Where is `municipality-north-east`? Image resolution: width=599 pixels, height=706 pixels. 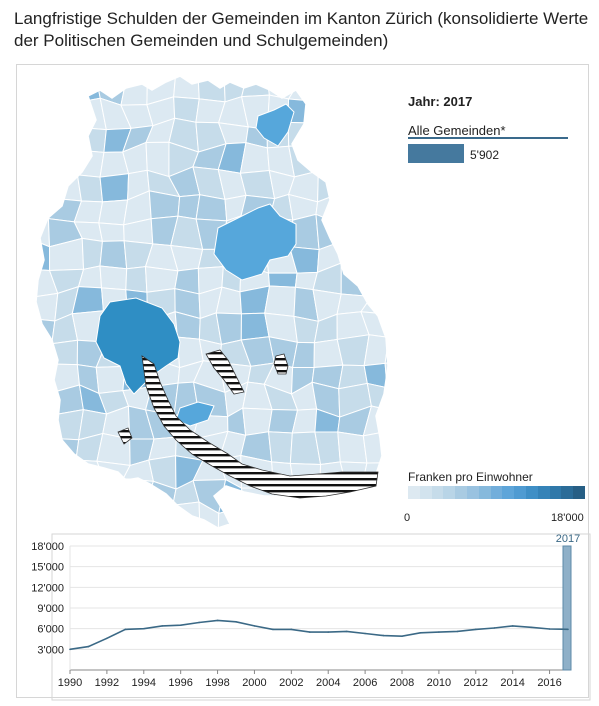
municipality-north-east is located at coordinates (275, 125).